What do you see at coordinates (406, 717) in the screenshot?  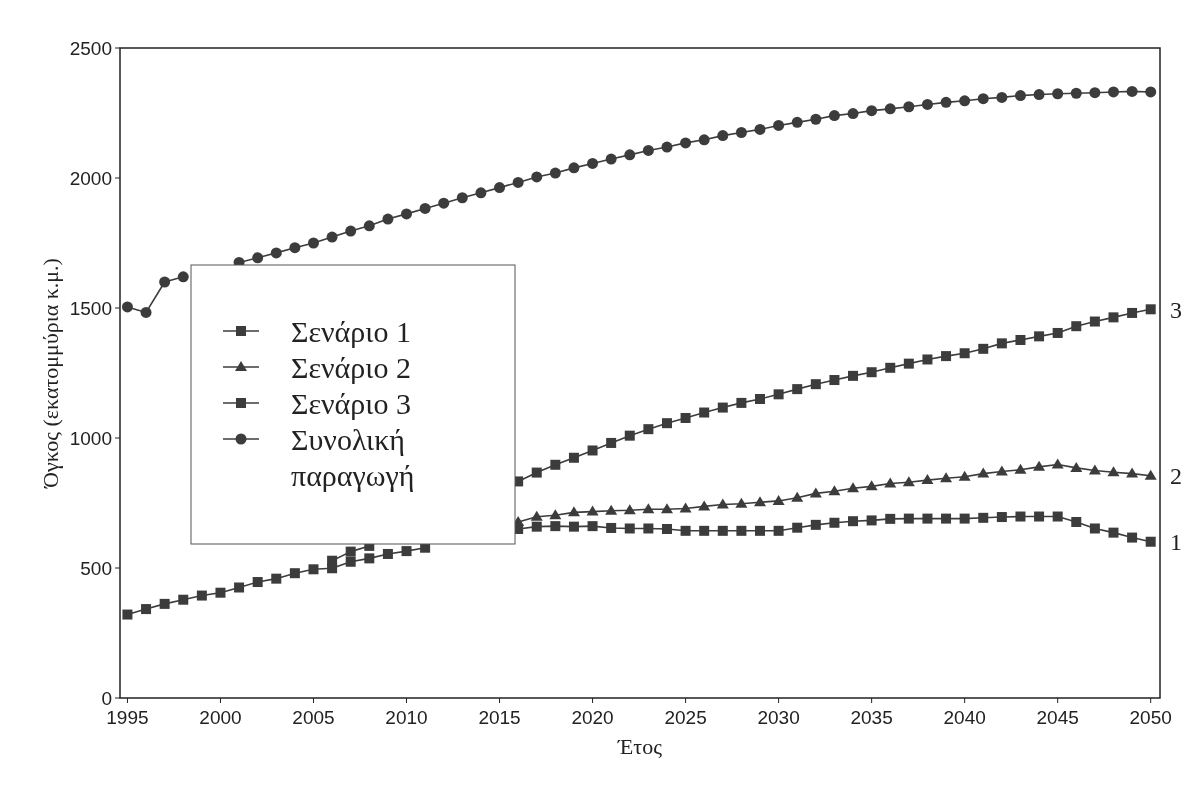 I see `x-tick-label: 2010` at bounding box center [406, 717].